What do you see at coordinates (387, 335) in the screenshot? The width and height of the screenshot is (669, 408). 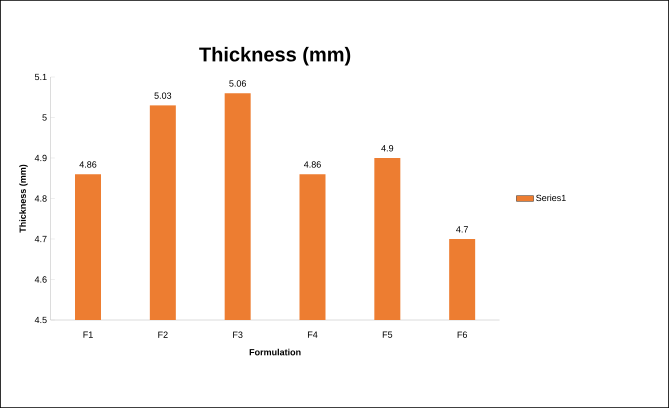 I see `x-tick-label: F5` at bounding box center [387, 335].